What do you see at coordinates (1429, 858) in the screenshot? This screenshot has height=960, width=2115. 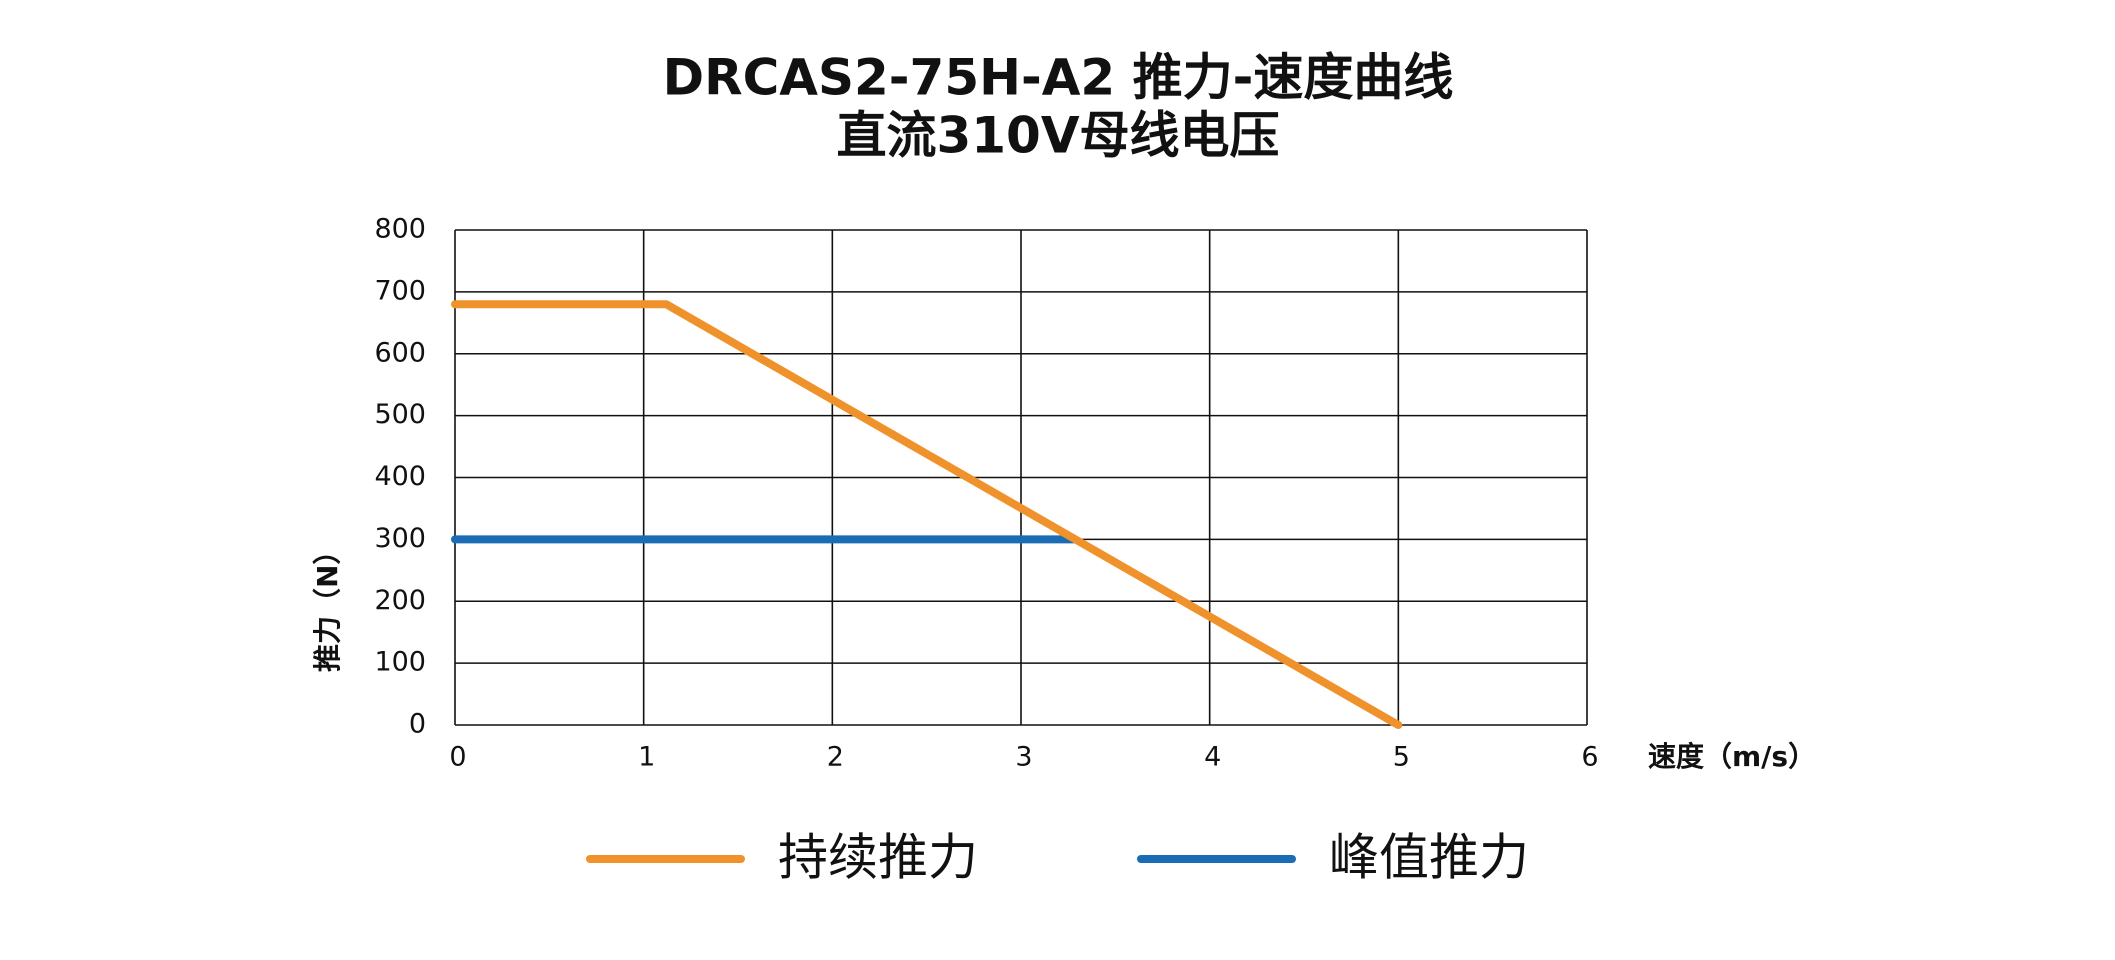 I see `legend-label: 峰值推力` at bounding box center [1429, 858].